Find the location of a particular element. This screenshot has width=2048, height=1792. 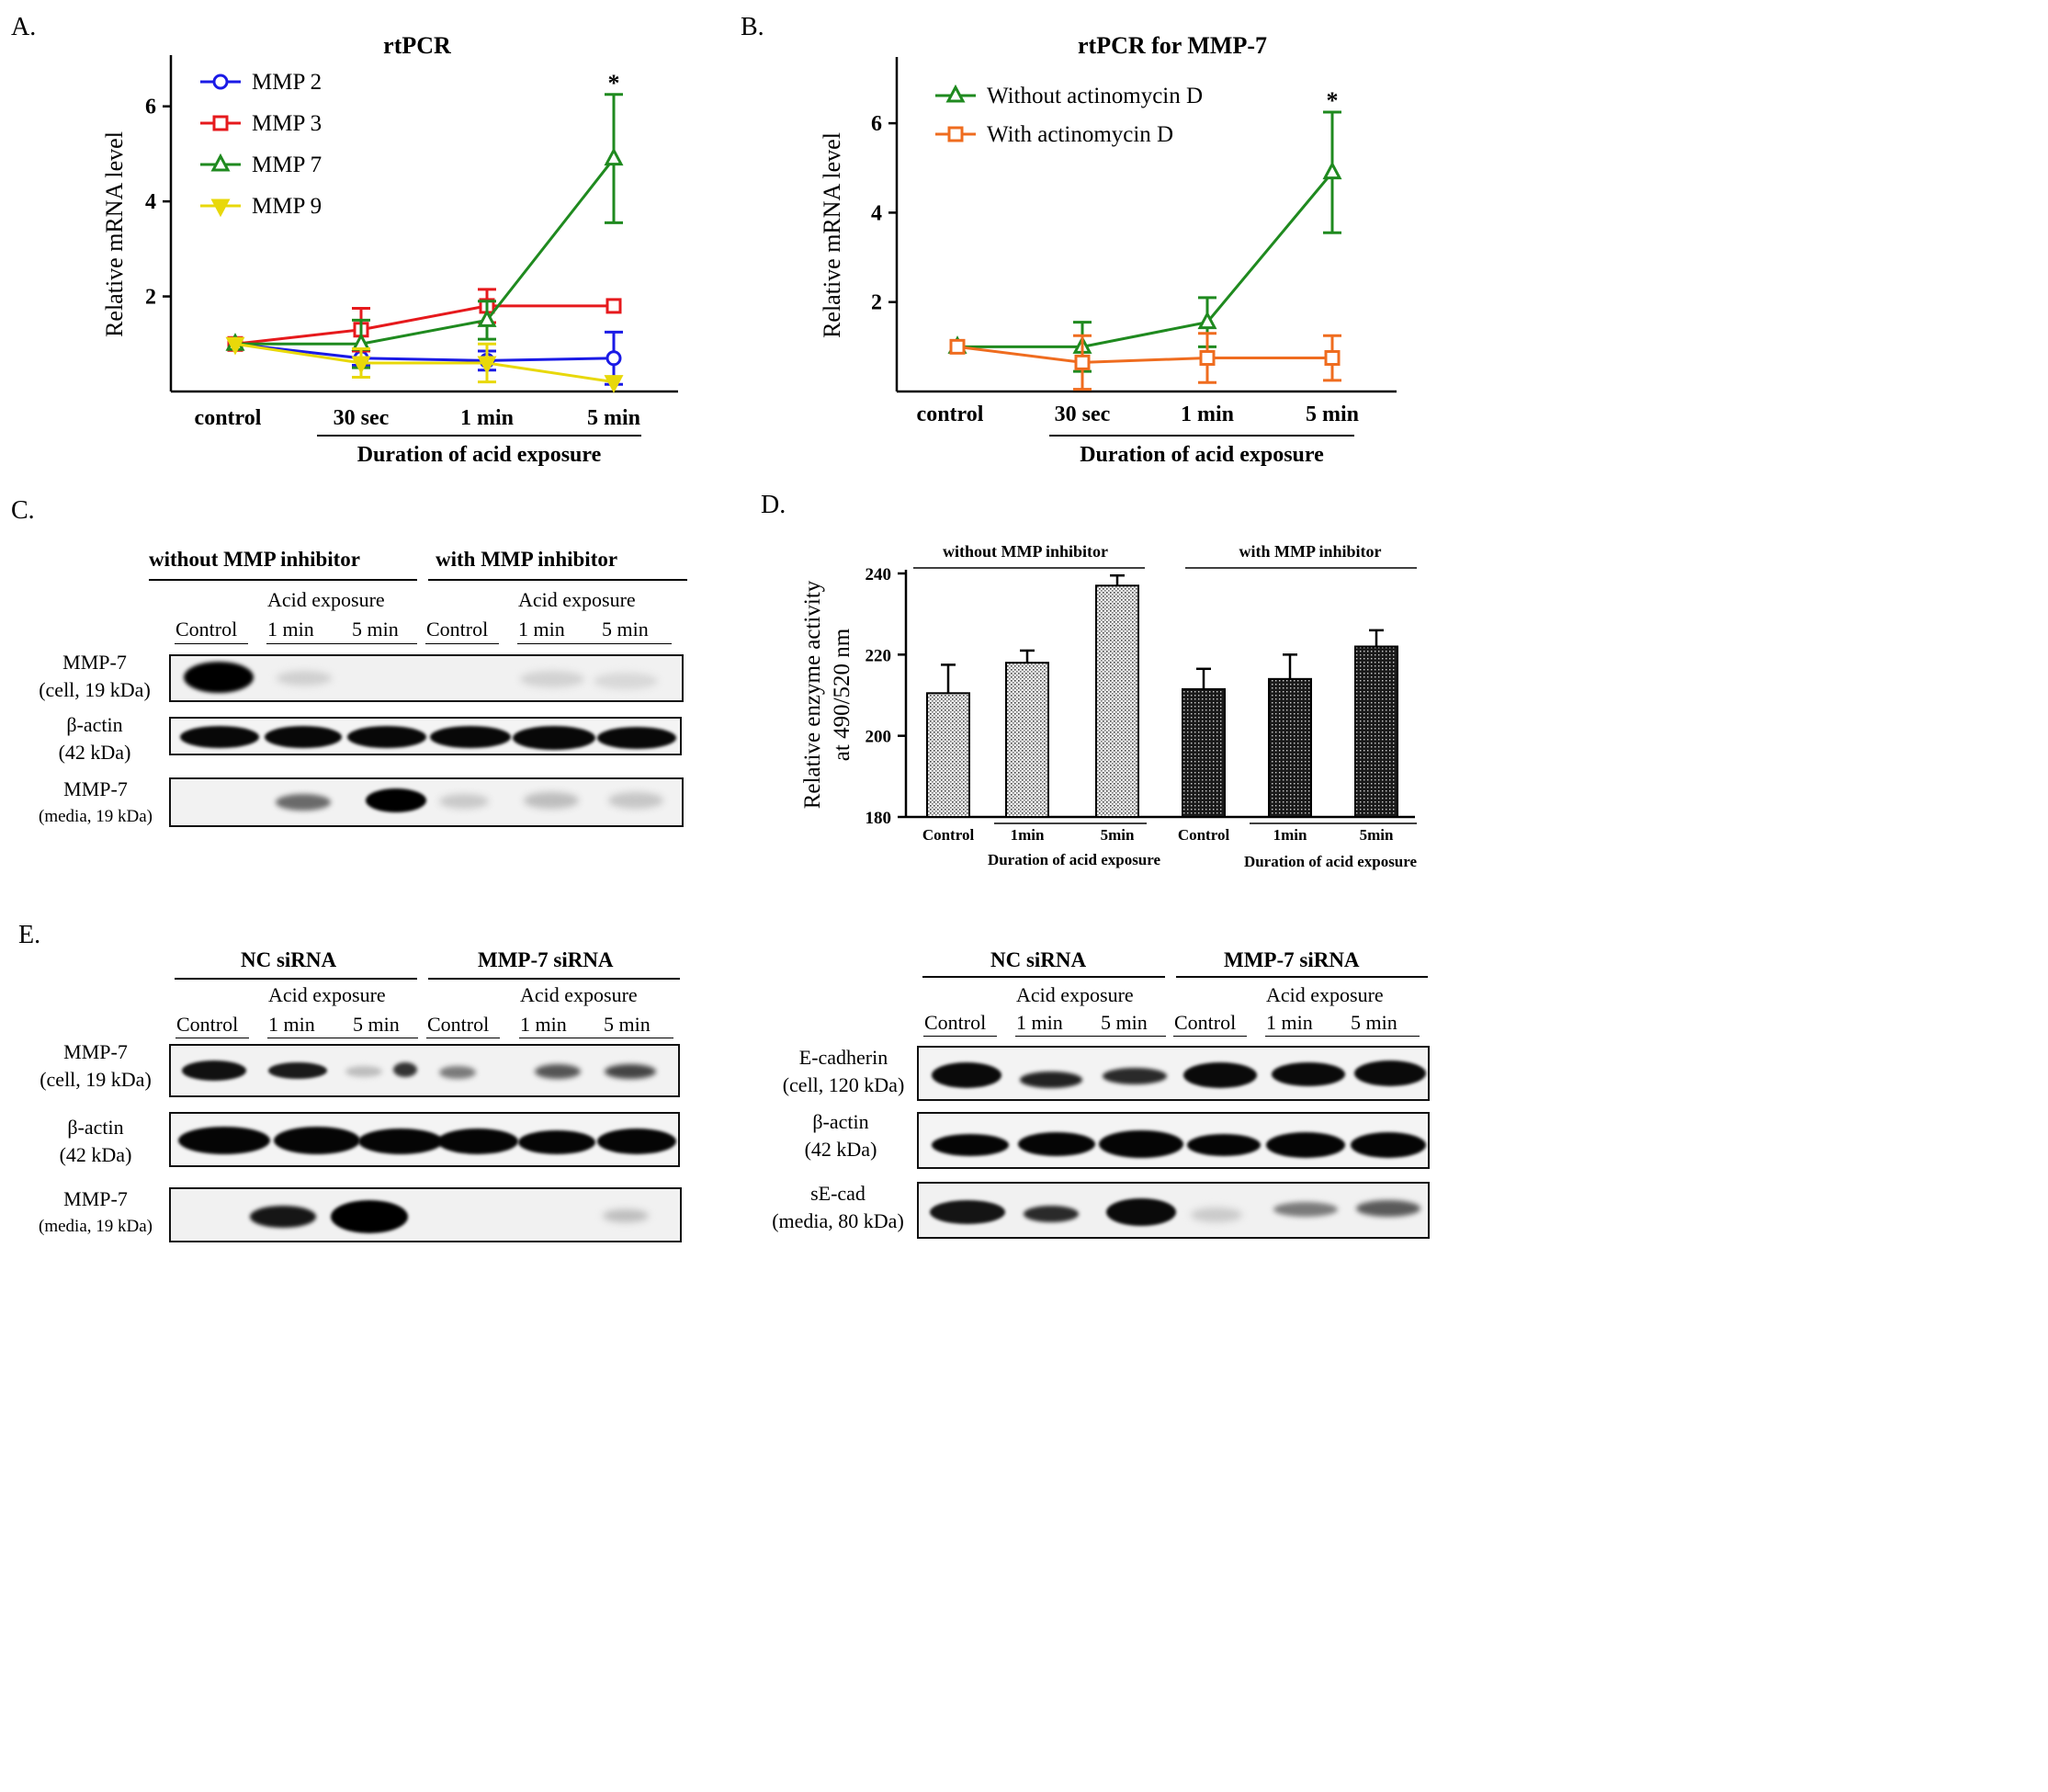

panel-letter-d: D. is located at coordinates (773, 505).